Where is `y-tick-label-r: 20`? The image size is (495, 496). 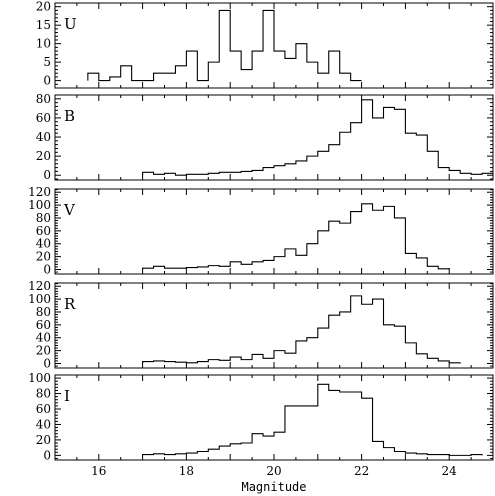
y-tick-label-r: 20 is located at coordinates (43, 351).